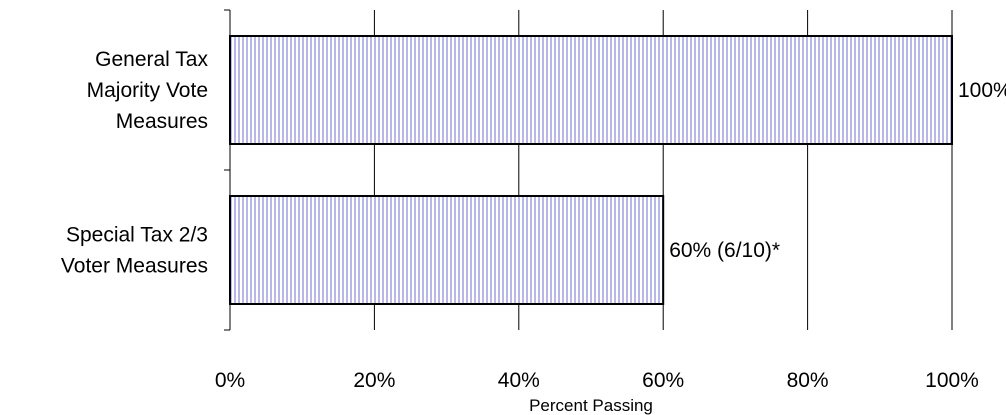 The image size is (1006, 415). I want to click on x-tick-label: 0%, so click(230, 380).